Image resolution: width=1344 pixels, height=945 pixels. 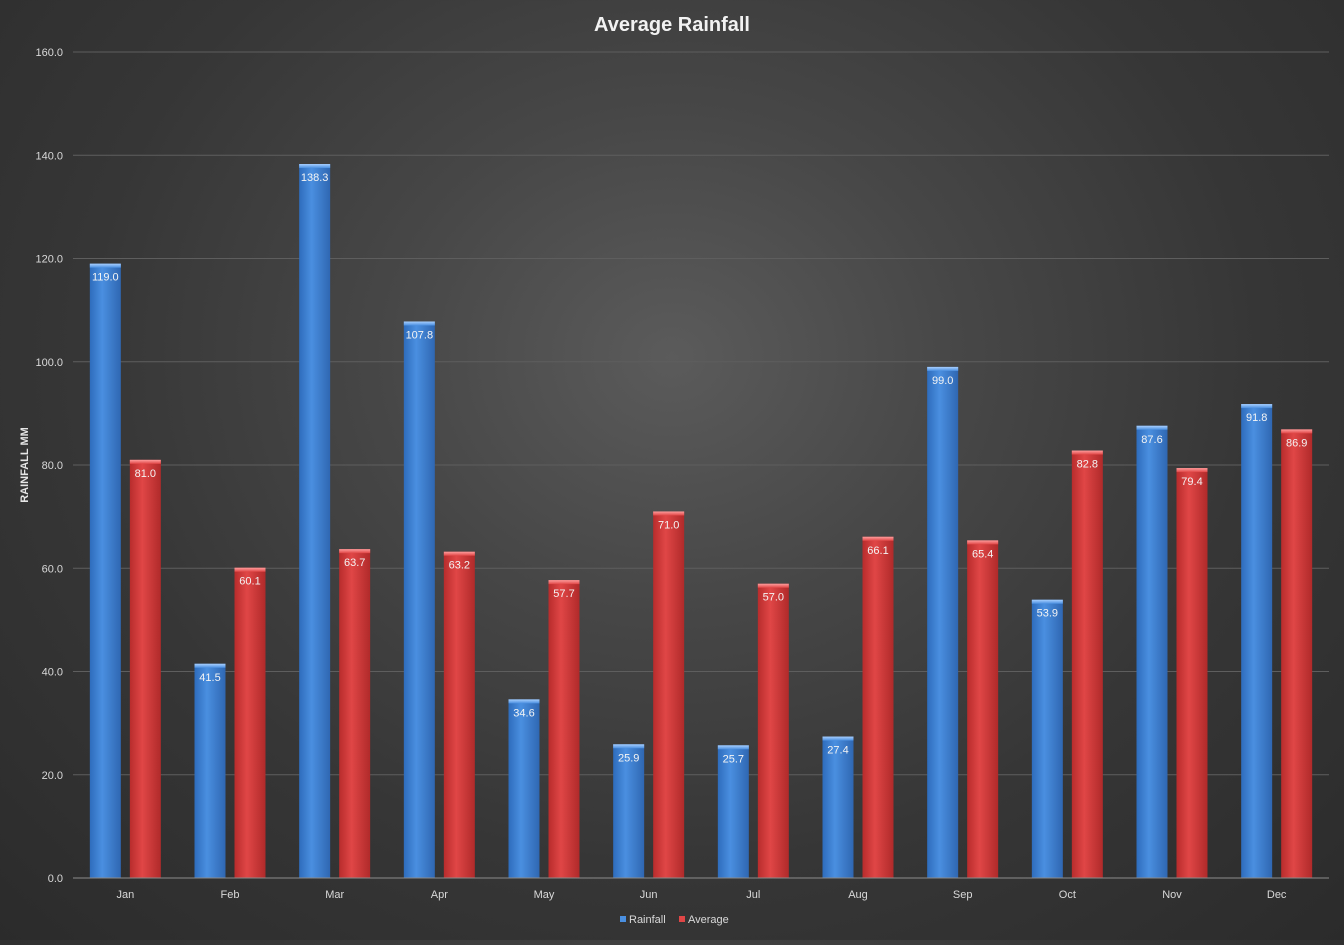 What do you see at coordinates (420, 335) in the screenshot?
I see `data-label-rainfall: 107.8` at bounding box center [420, 335].